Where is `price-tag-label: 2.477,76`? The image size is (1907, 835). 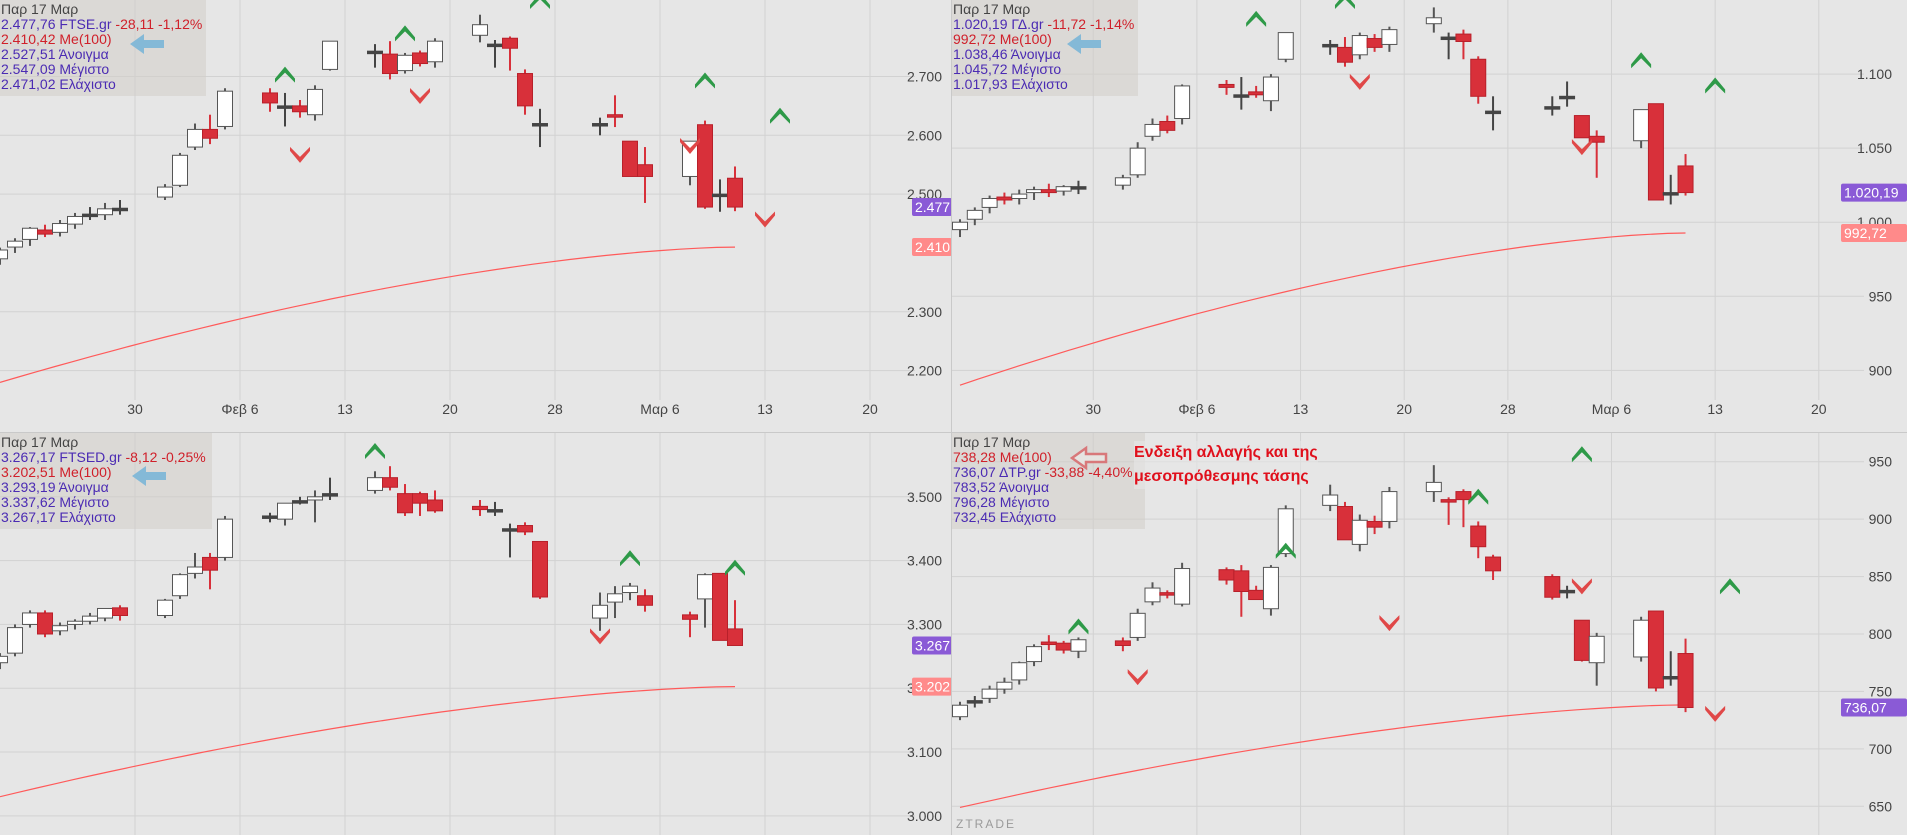 price-tag-label: 2.477,76 is located at coordinates (933, 207).